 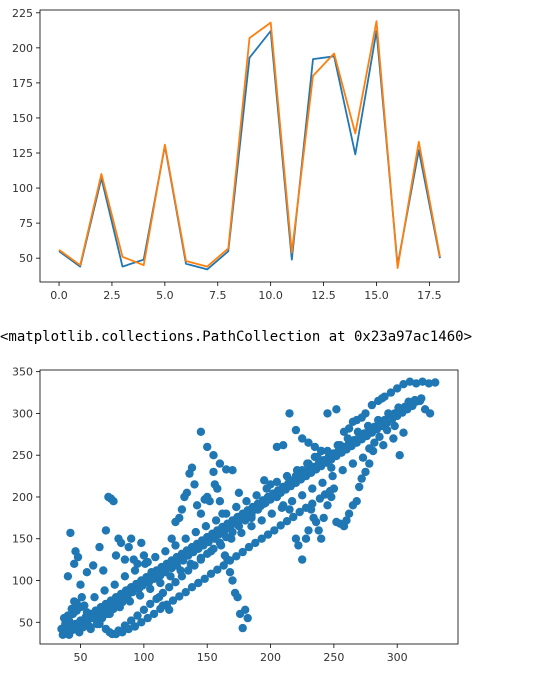 I want to click on line-chart-y-tick-label: 50, so click(x=26, y=258).